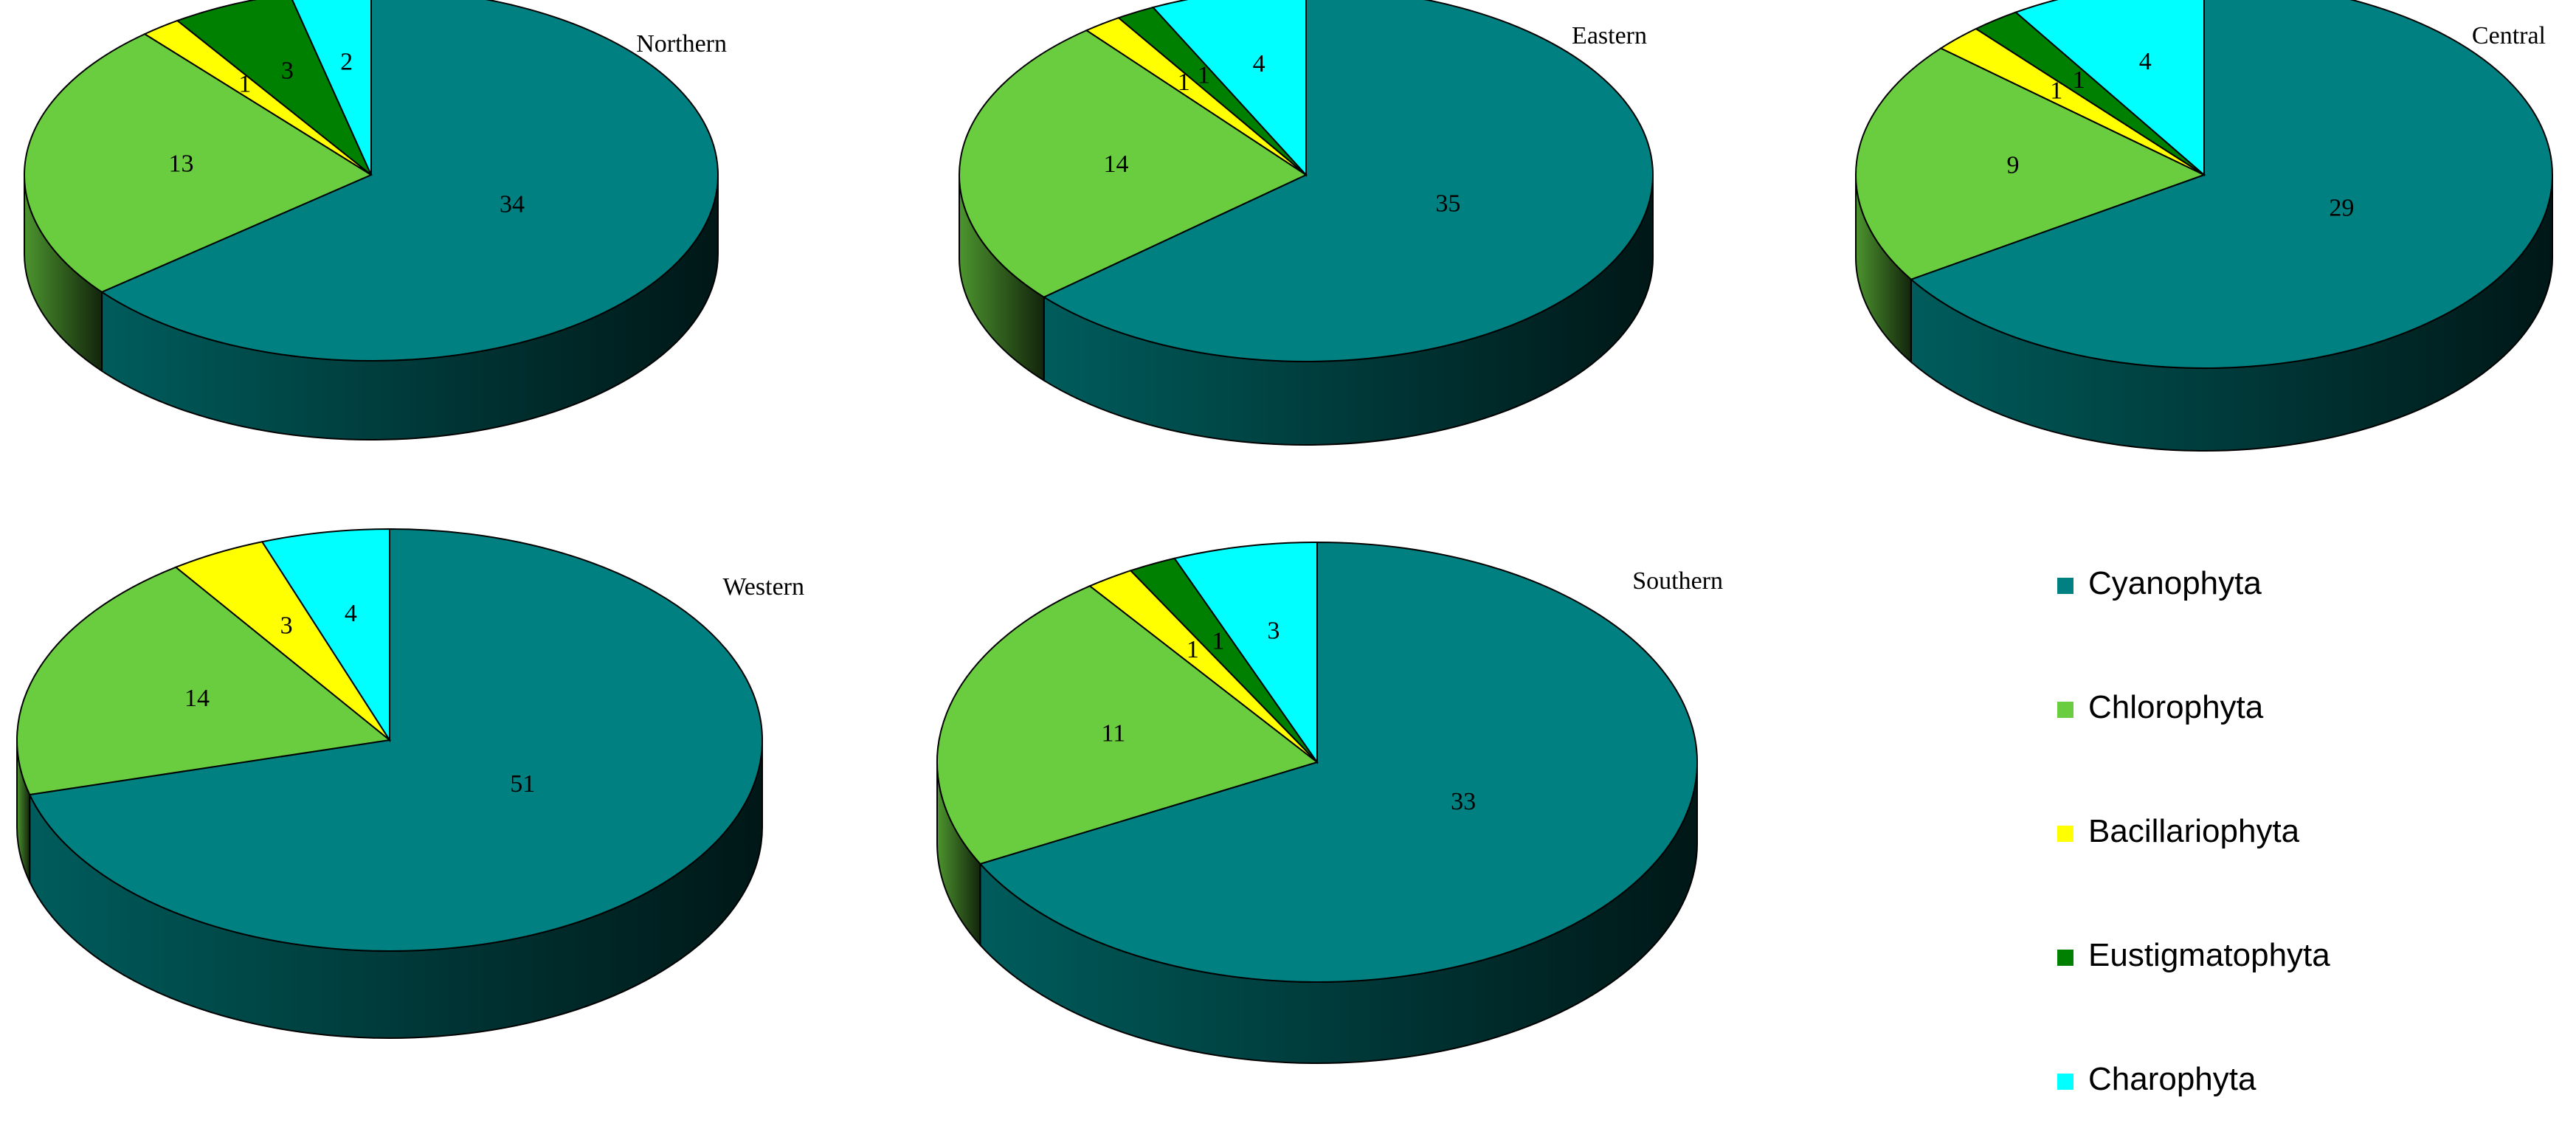 This screenshot has height=1137, width=2576. Describe the element at coordinates (2175, 583) in the screenshot. I see `legend-label: Cyanophyta` at that location.